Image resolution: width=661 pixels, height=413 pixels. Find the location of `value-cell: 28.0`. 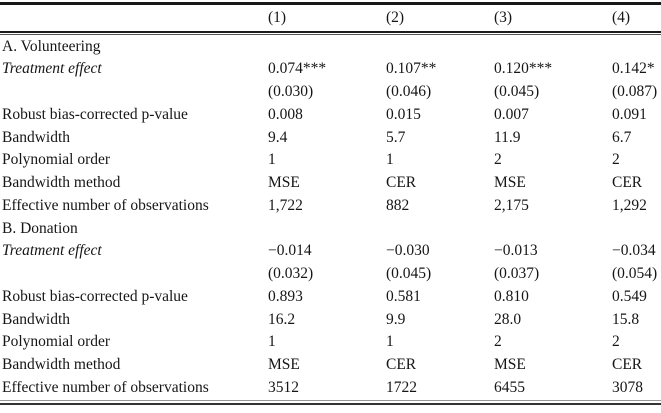

value-cell: 28.0 is located at coordinates (508, 319).